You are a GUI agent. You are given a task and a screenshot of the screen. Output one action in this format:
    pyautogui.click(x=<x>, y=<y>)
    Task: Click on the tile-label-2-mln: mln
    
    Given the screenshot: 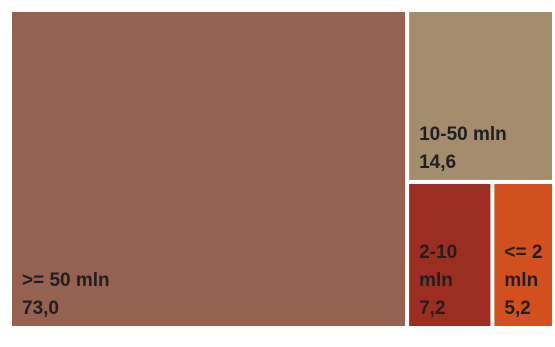 What is the action you would take?
    pyautogui.click(x=521, y=280)
    